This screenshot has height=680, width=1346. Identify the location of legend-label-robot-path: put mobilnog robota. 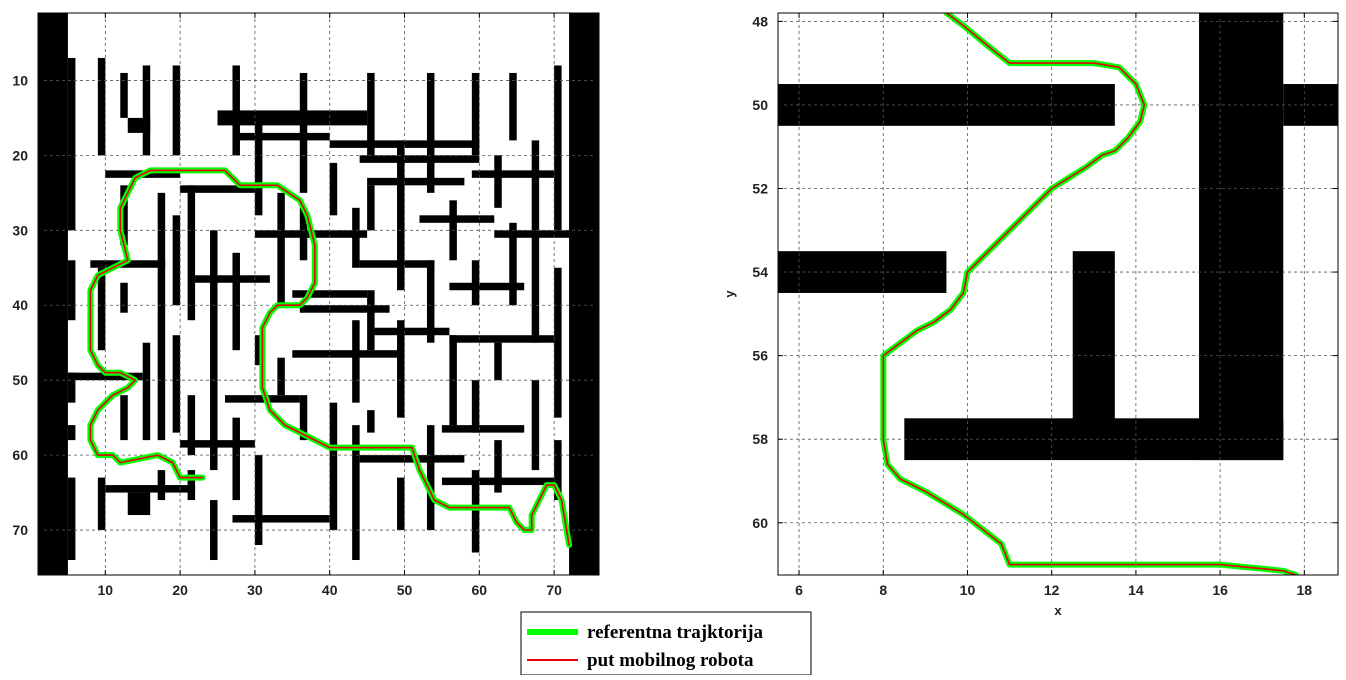
(670, 660).